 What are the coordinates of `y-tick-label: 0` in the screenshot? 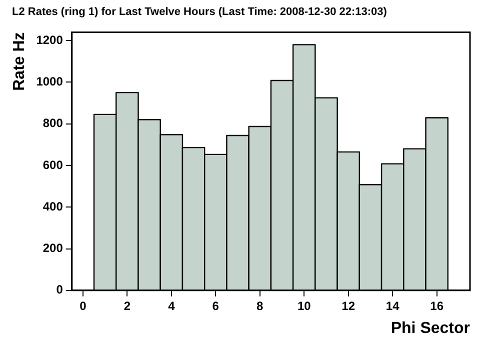 It's located at (60, 289).